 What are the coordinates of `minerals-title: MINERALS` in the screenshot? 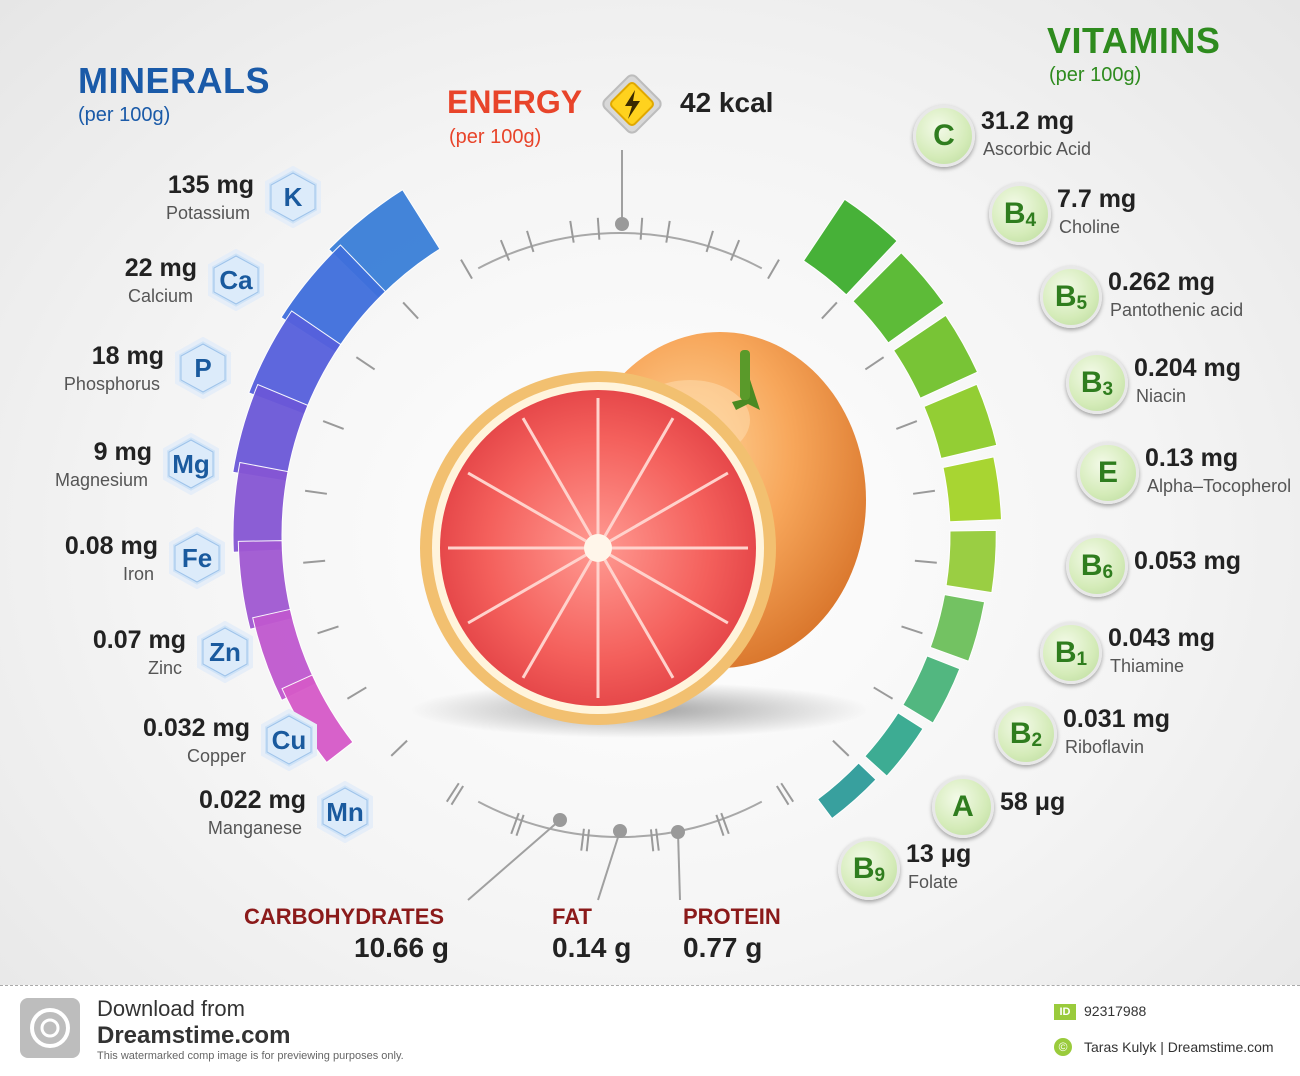 It's located at (174, 80).